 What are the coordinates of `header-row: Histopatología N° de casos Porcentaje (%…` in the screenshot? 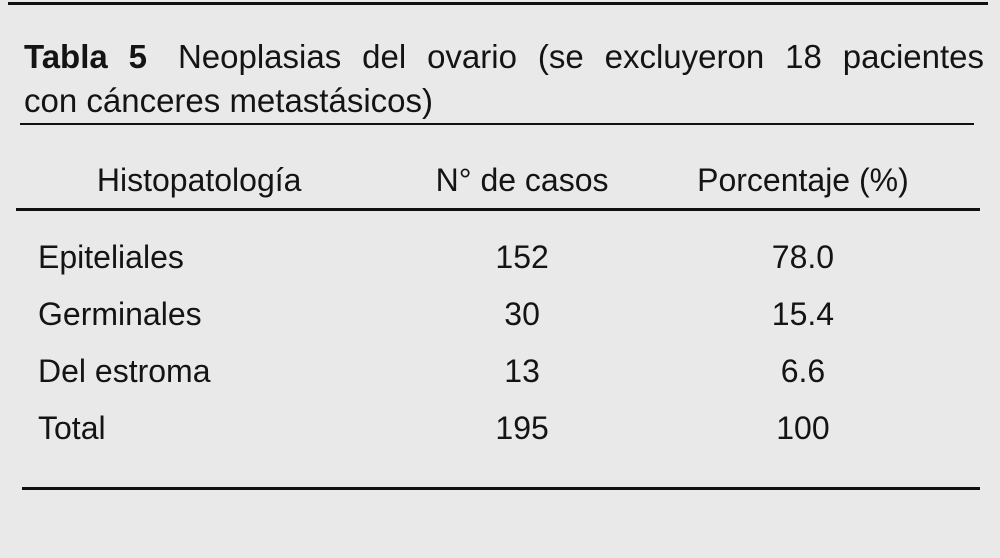 It's located at (498, 168).